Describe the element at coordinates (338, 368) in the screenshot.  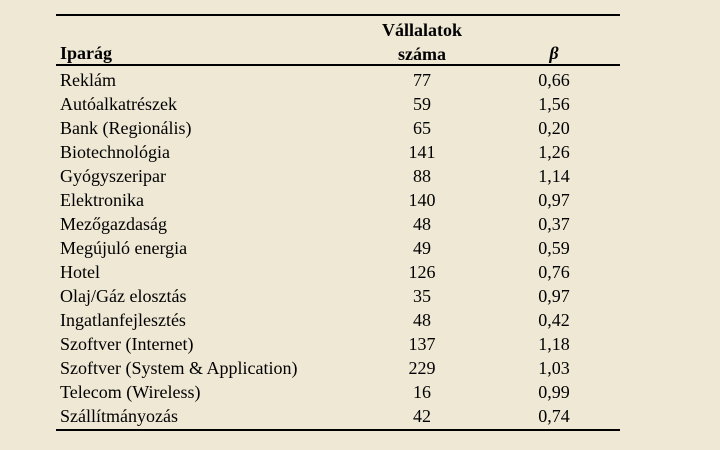
I see `table-row: Szoftver (System & Application) 229 1,03` at that location.